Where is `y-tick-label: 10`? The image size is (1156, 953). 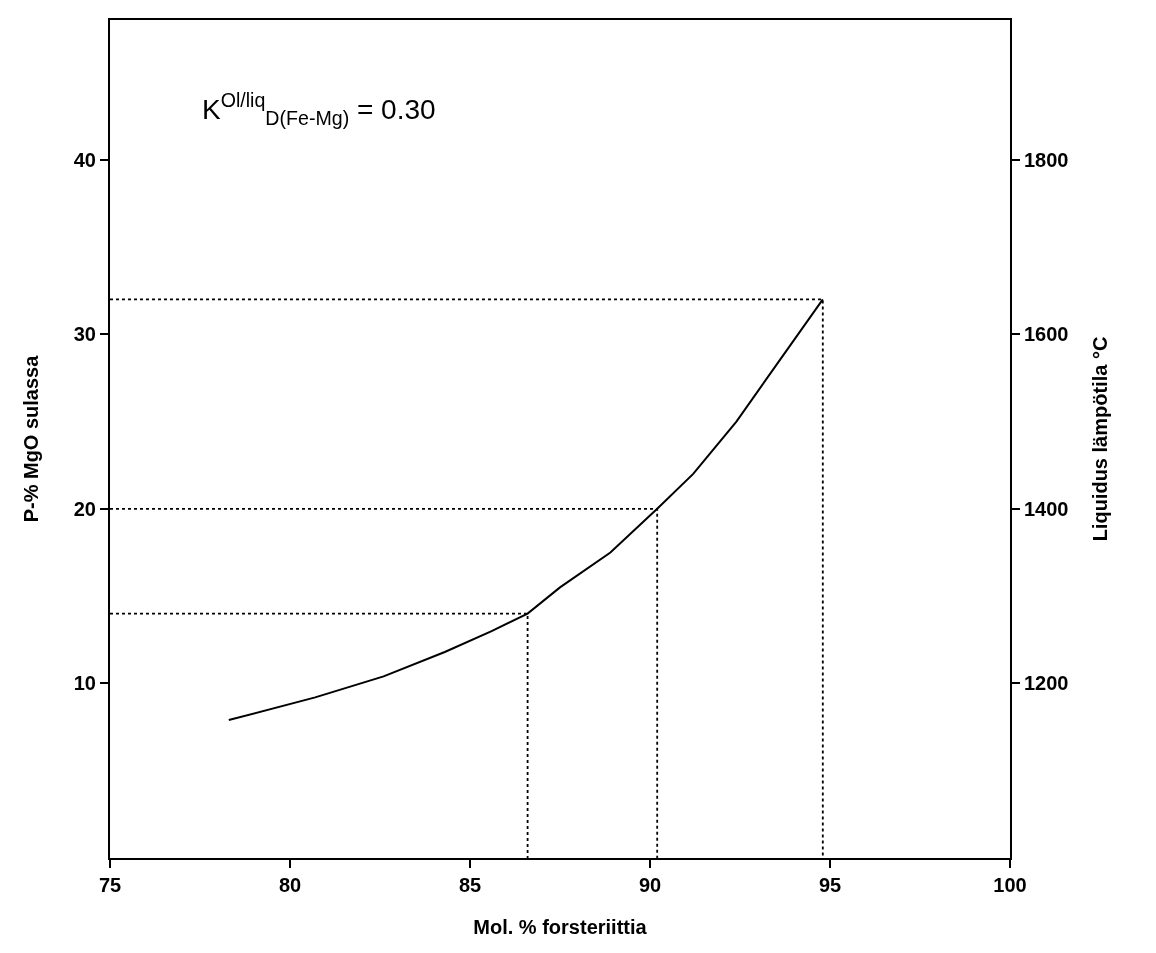 y-tick-label: 10 is located at coordinates (84, 683).